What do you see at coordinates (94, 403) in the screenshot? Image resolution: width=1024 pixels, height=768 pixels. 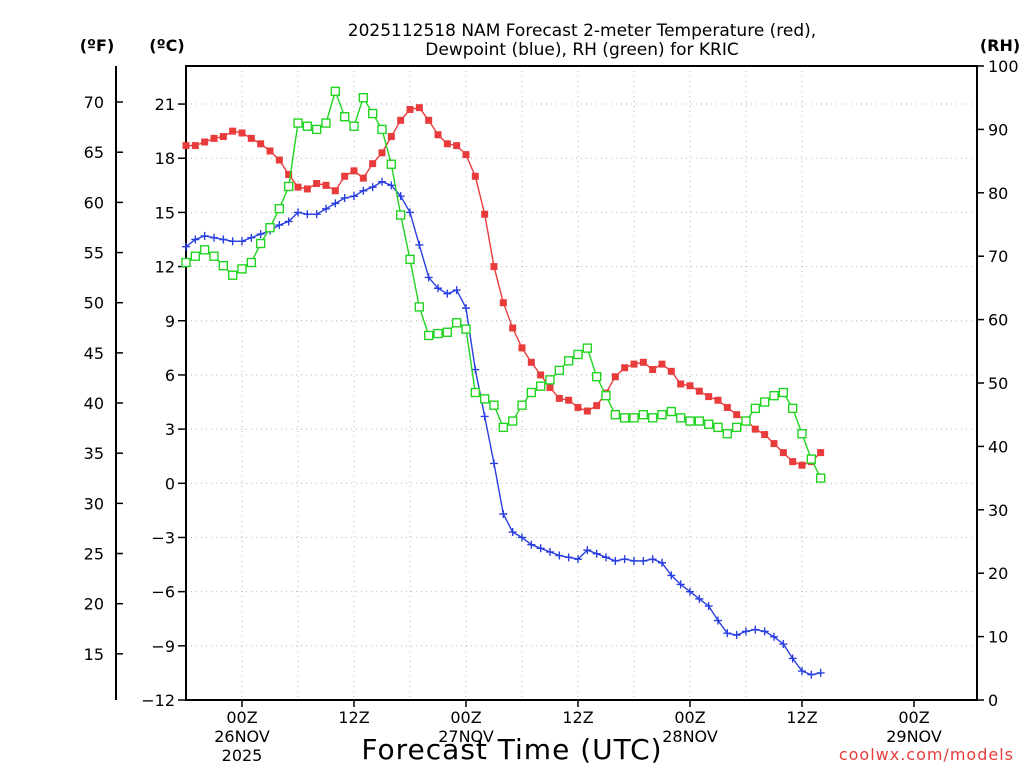 I see `fahrenheit-tick-label: 40` at bounding box center [94, 403].